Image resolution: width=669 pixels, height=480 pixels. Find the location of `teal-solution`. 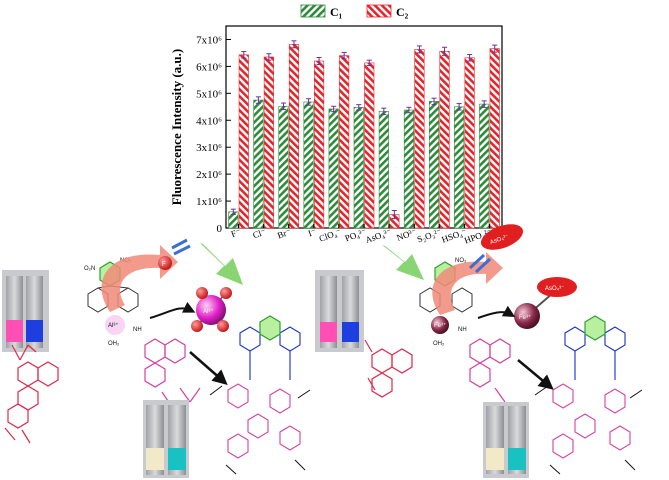

teal-solution is located at coordinates (177, 459).